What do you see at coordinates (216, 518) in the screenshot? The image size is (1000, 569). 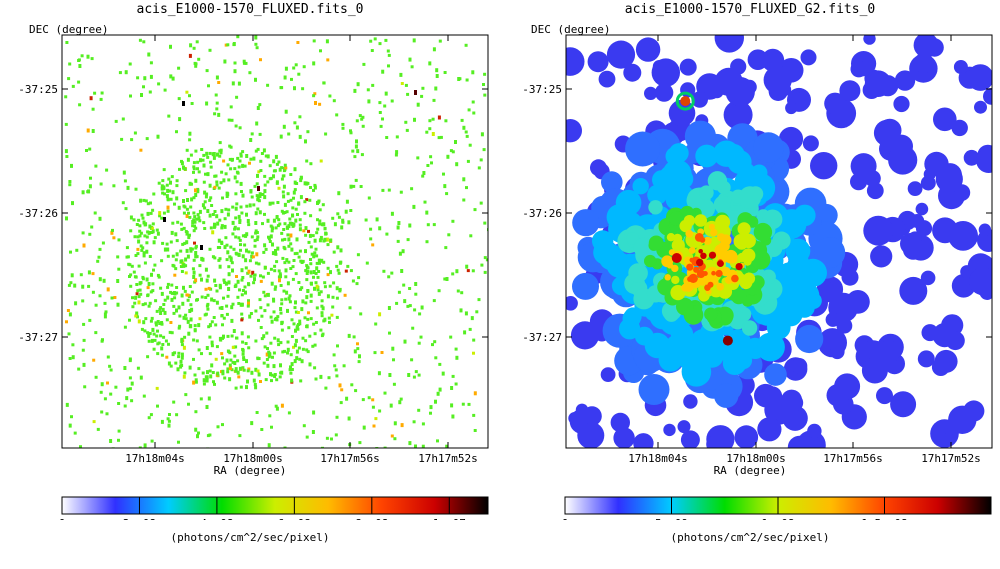 I see `colorbar-tick-label: 4e-08` at bounding box center [216, 518].